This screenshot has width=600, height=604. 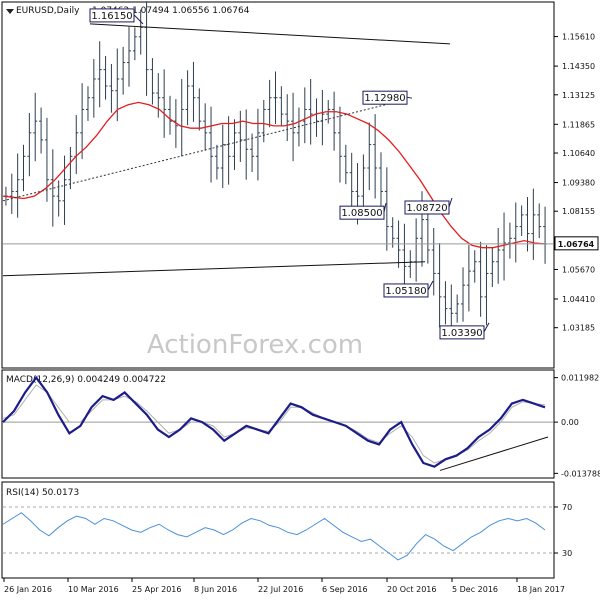 I want to click on price-tick-label: 1.09380, so click(x=578, y=183).